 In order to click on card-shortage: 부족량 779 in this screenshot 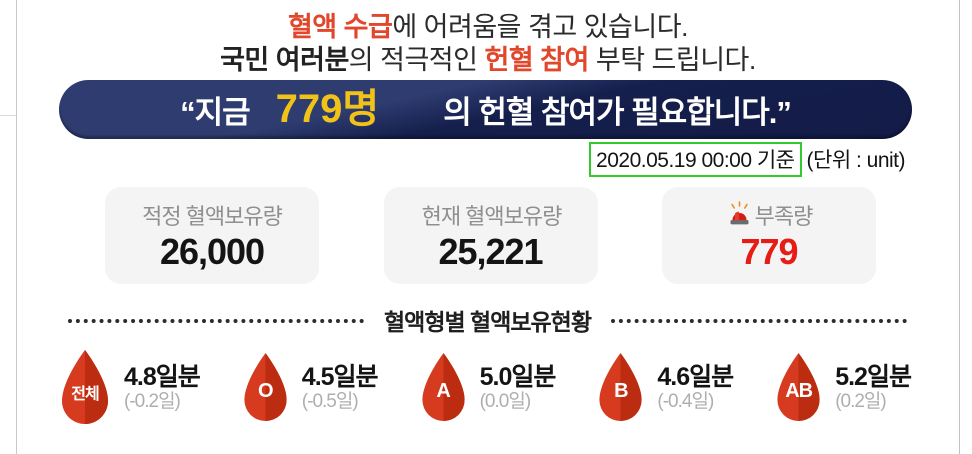, I will do `click(769, 235)`.